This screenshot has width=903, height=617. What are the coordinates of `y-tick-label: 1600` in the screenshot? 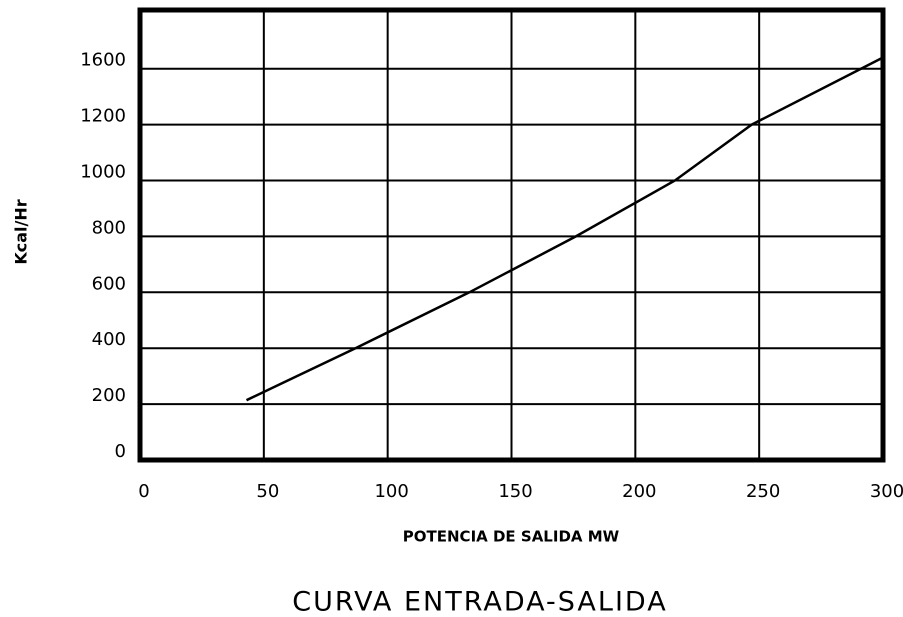 It's located at (103, 60).